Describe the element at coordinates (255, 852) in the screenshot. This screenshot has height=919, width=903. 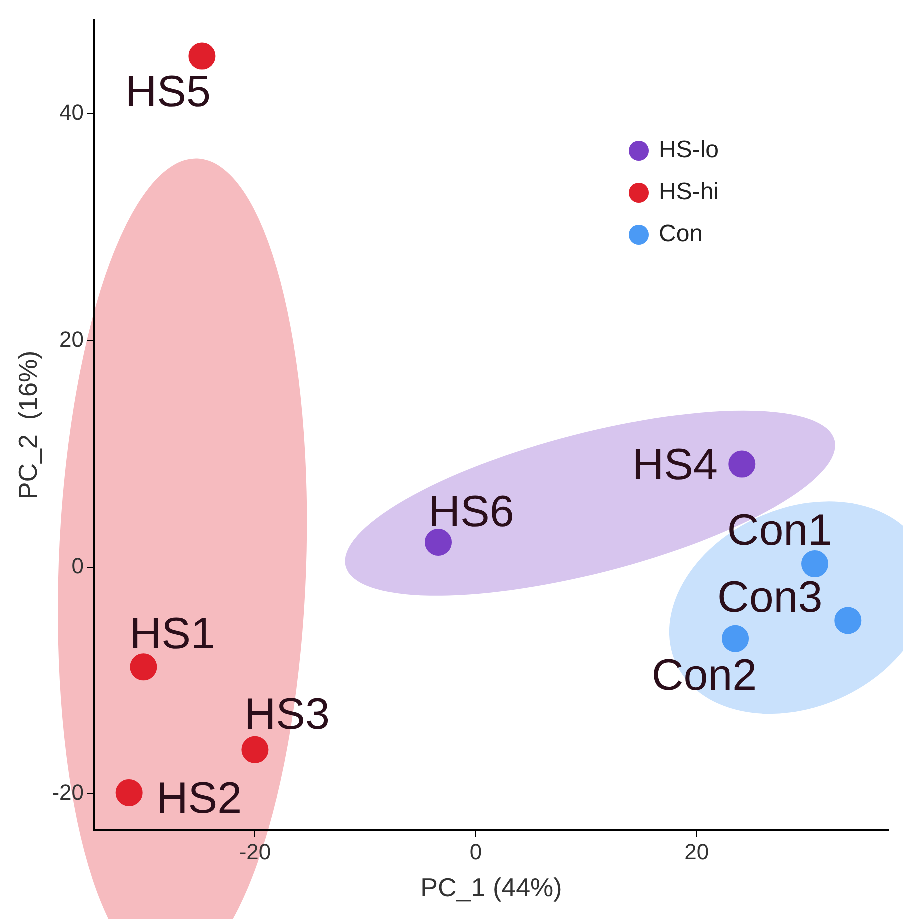
I see `x-tick-label: -20` at that location.